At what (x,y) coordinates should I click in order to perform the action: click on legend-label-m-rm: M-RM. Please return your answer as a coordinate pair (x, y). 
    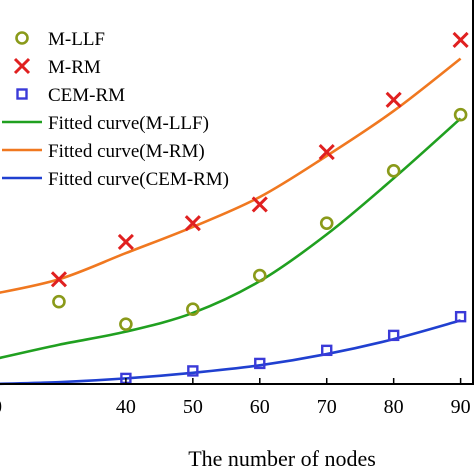
    Looking at the image, I should click on (74, 67).